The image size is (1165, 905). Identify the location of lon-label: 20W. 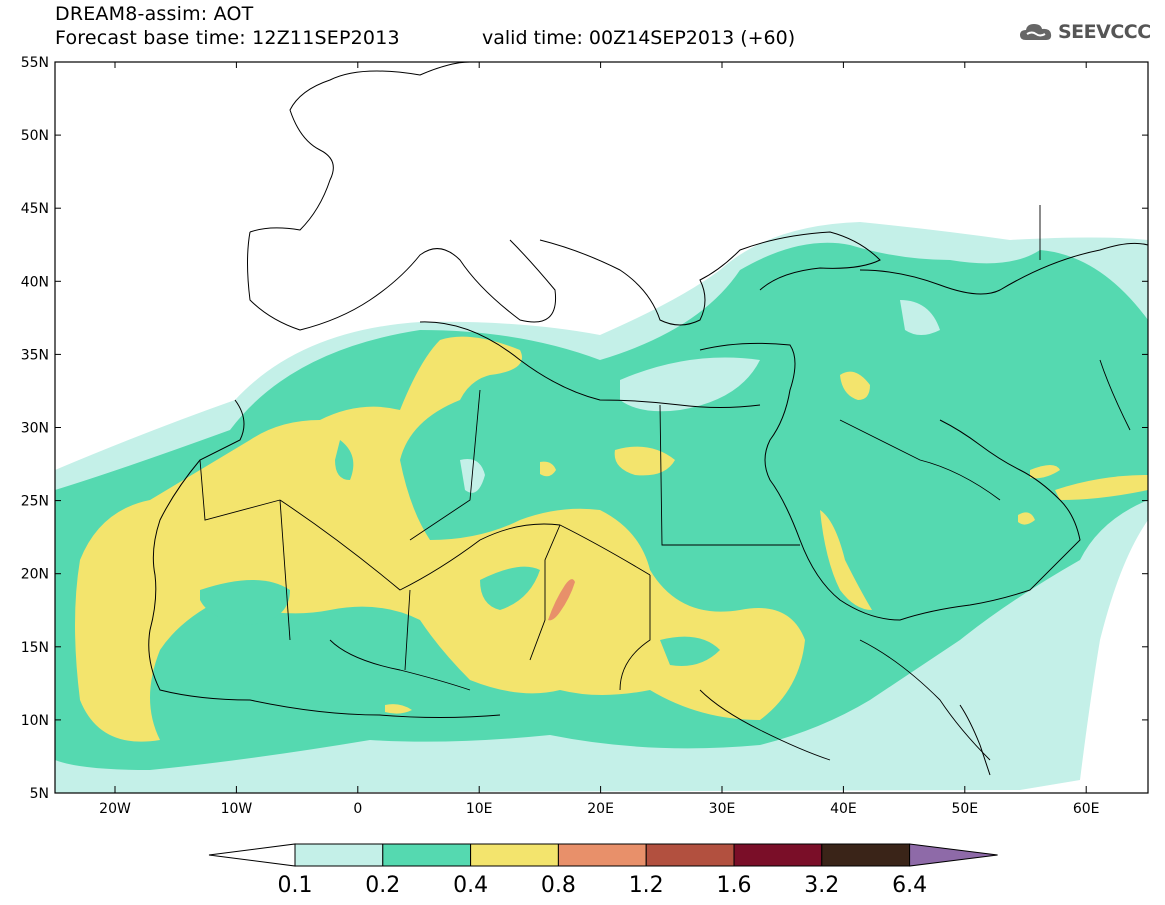
(115, 809).